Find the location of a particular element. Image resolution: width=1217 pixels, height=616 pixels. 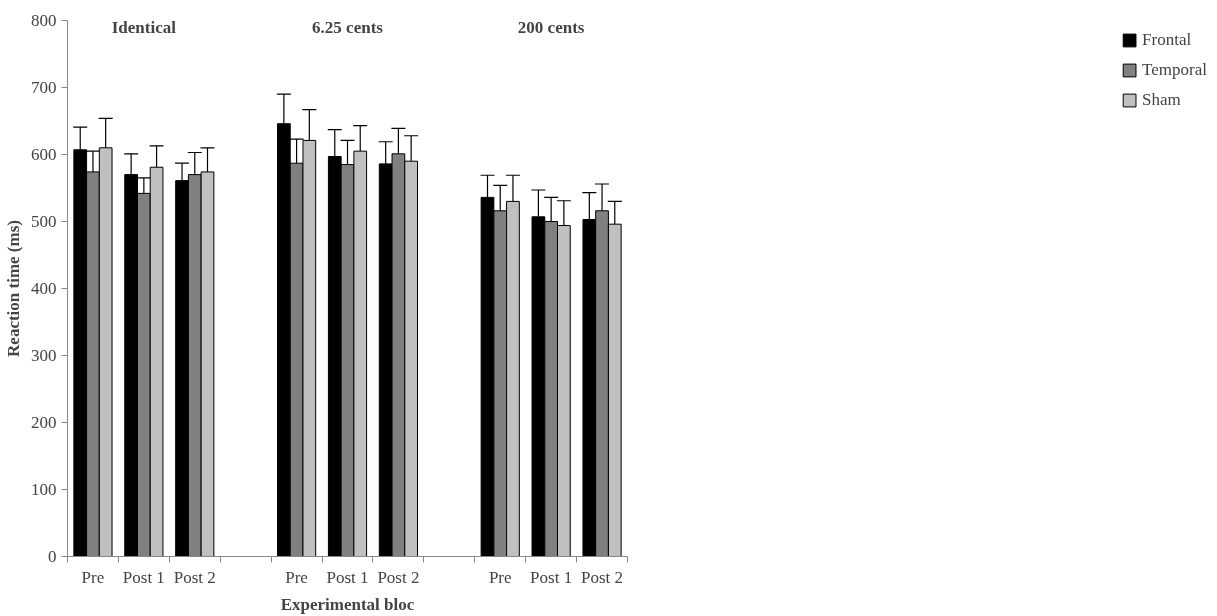

y-tick-label: 300 is located at coordinates (44, 355).